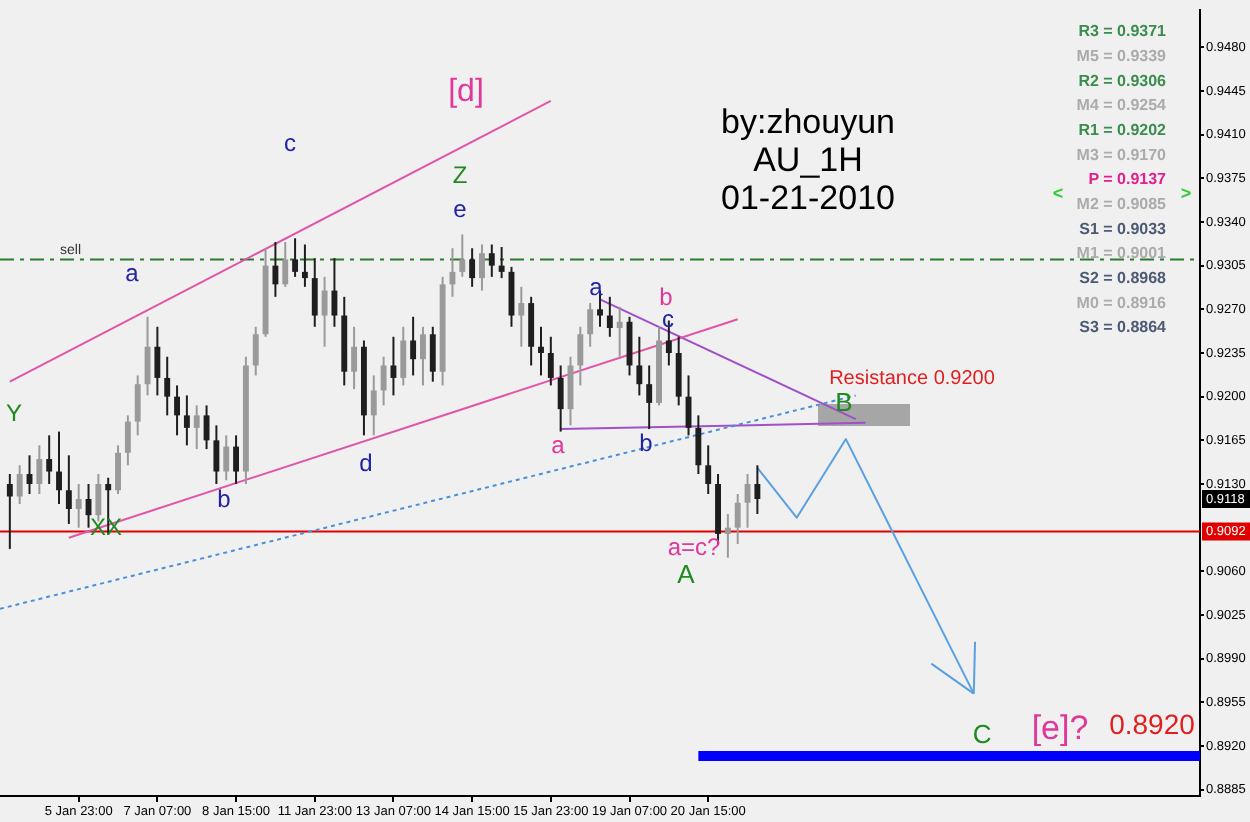 The height and width of the screenshot is (822, 1250). Describe the element at coordinates (808, 198) in the screenshot. I see `text: 01-21-2010` at that location.